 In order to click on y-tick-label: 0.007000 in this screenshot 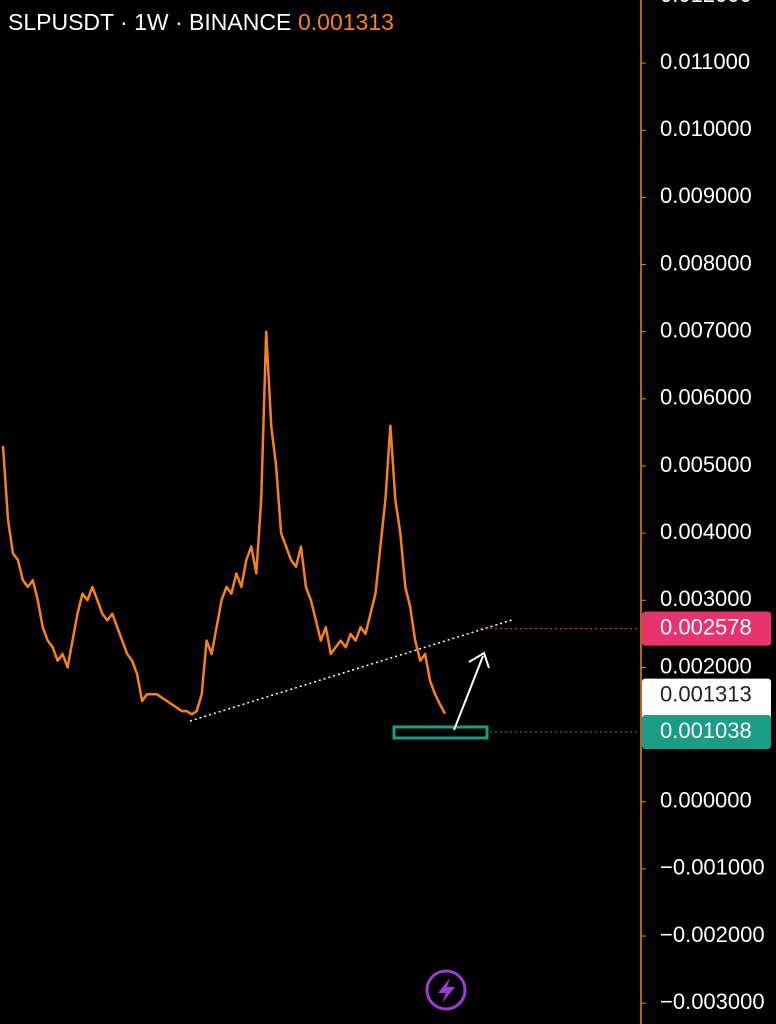, I will do `click(706, 330)`.